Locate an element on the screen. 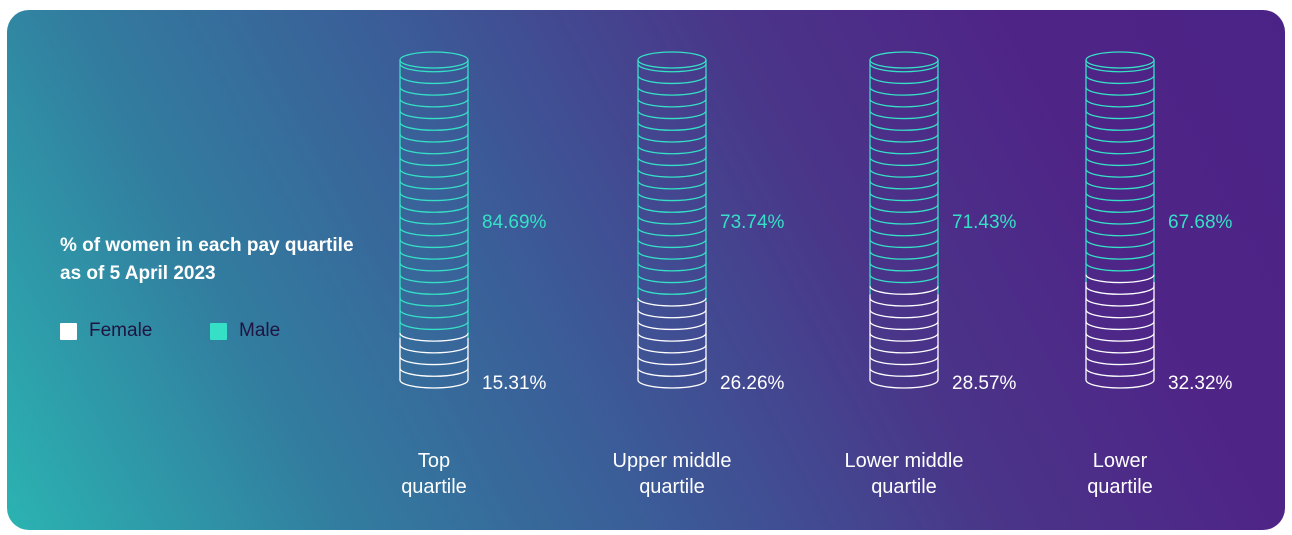  legend-item-female: Female is located at coordinates (106, 331).